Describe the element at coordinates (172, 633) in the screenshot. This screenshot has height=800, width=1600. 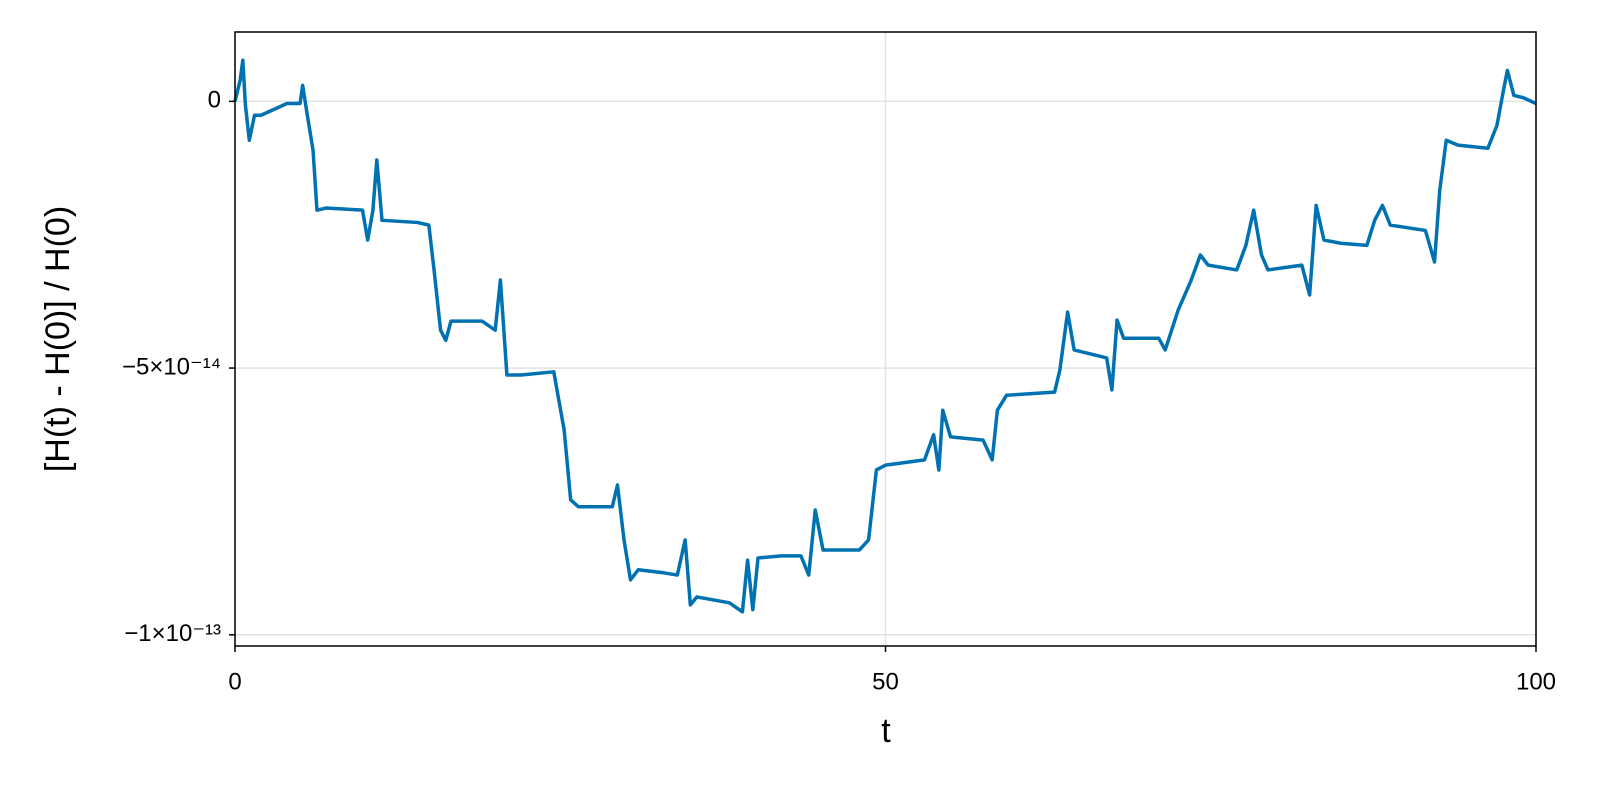
I see `y-tick-label: −1×10⁻¹³` at that location.